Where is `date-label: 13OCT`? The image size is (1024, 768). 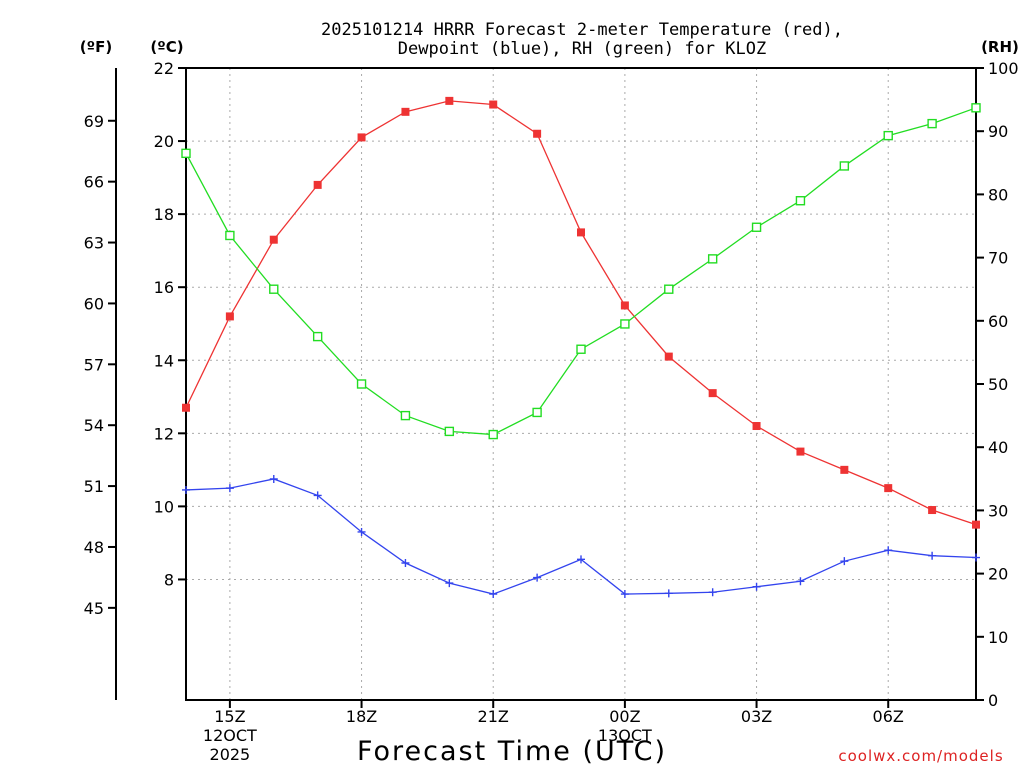
date-label: 13OCT is located at coordinates (625, 735).